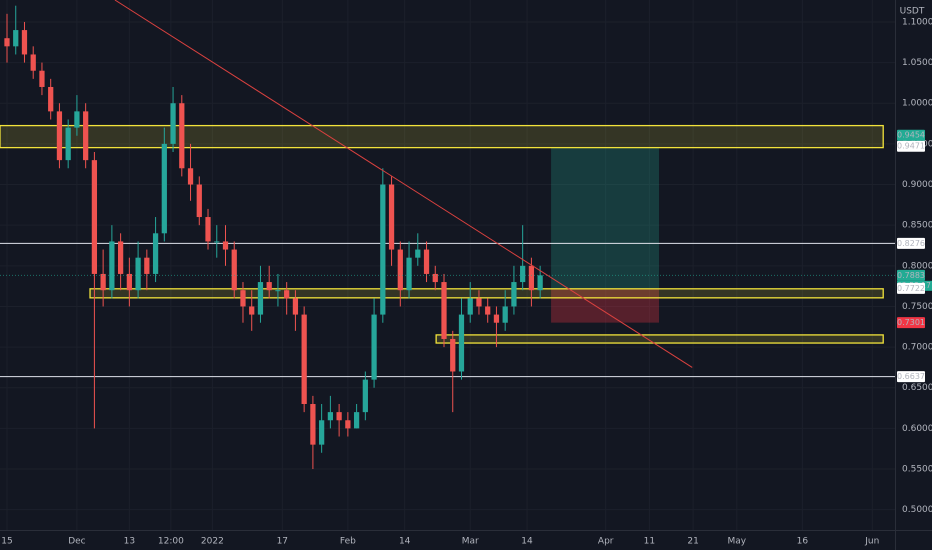 Image resolution: width=932 pixels, height=550 pixels. I want to click on y-tick-label: 0.9000, so click(917, 185).